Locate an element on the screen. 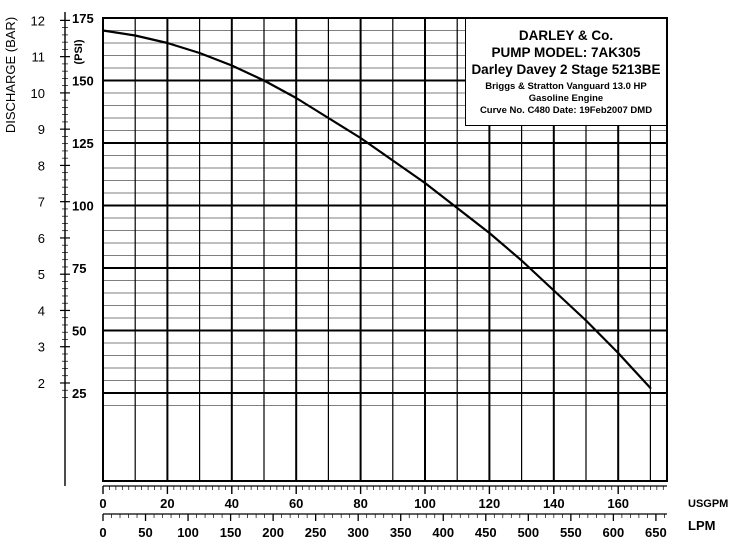  x-tick-label-usgpm: 160 is located at coordinates (618, 503).